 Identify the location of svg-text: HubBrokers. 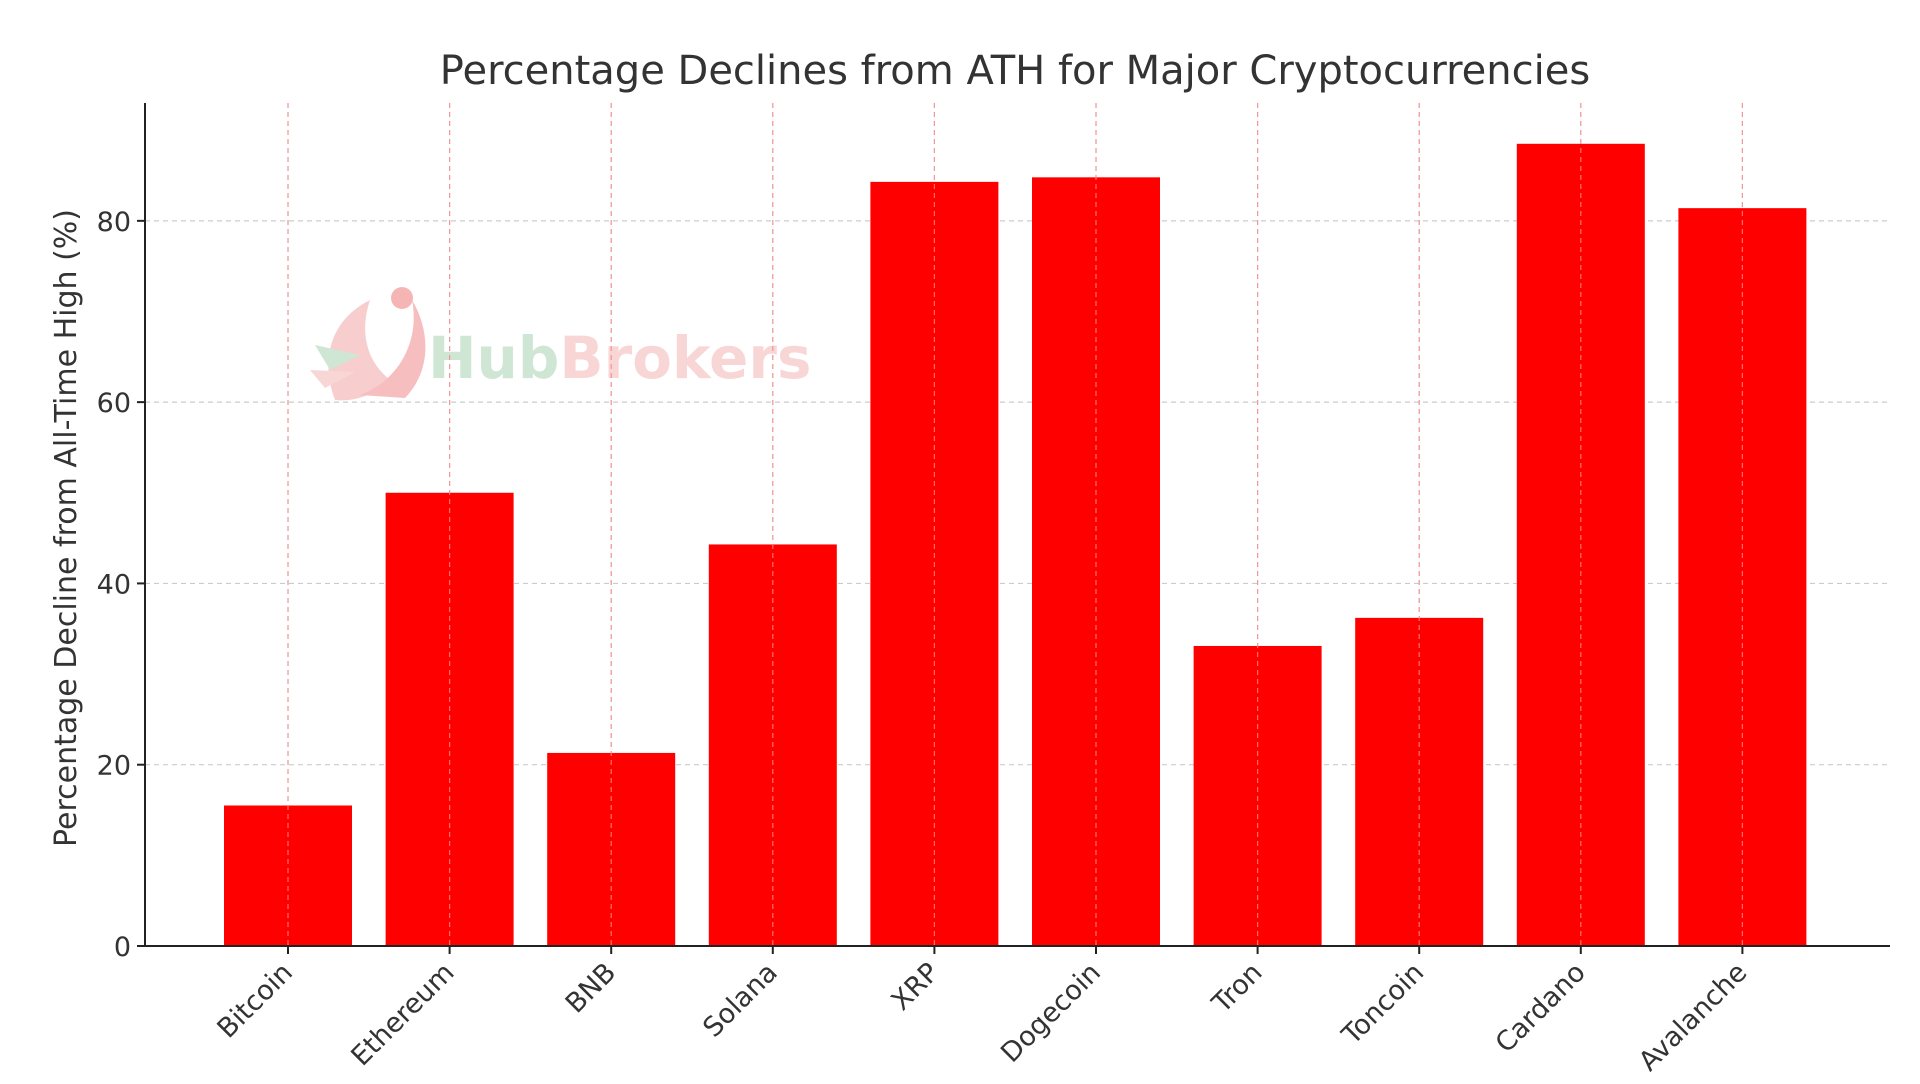
(620, 358).